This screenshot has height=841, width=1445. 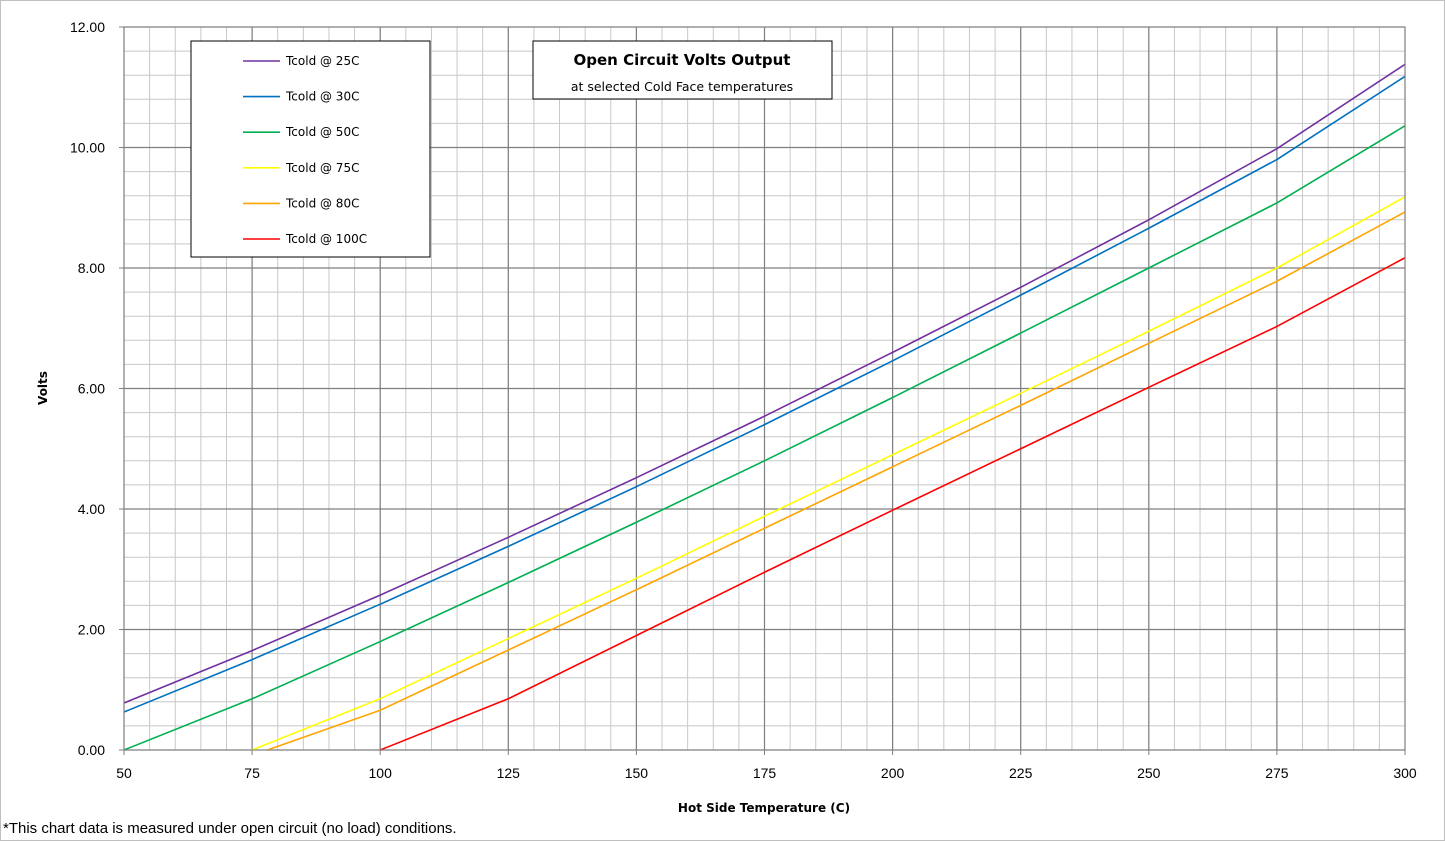 I want to click on y-tick-label: 2.00, so click(x=91, y=630).